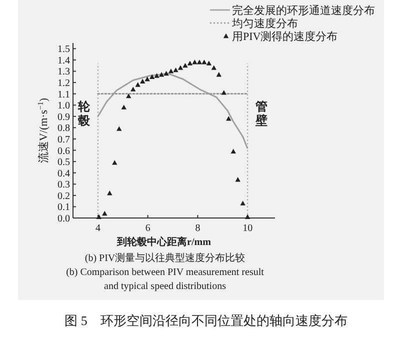 This screenshot has height=337, width=412. What do you see at coordinates (64, 140) in the screenshot?
I see `y-tick-label: 0.7` at bounding box center [64, 140].